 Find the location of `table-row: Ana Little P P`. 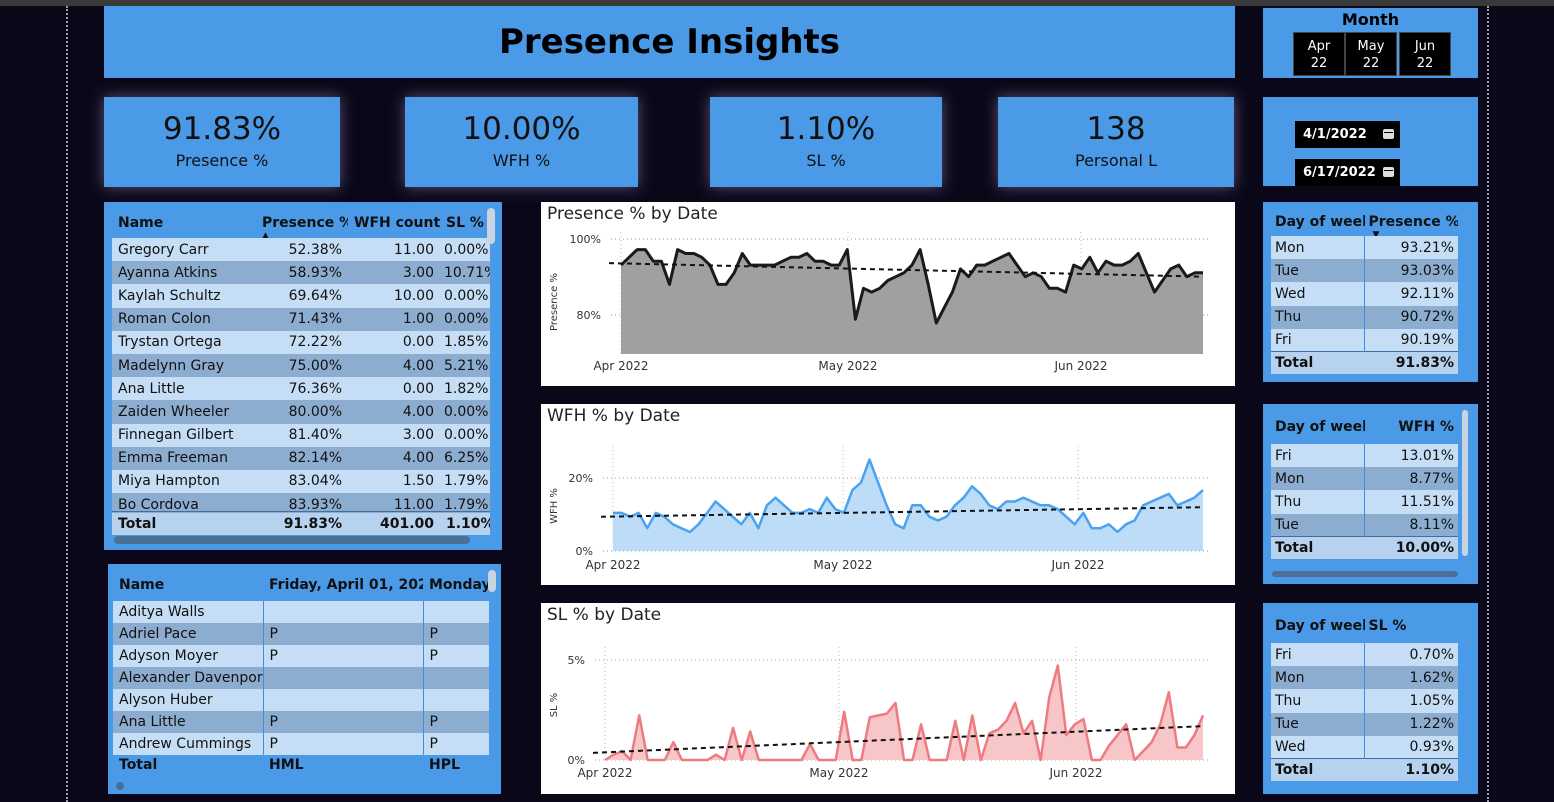

table-row: Ana Little P P is located at coordinates (301, 722).